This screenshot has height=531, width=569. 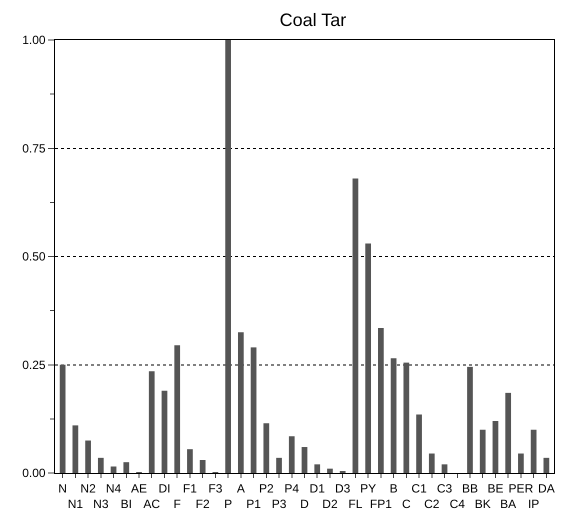 What do you see at coordinates (292, 488) in the screenshot?
I see `x-tick-label: P4` at bounding box center [292, 488].